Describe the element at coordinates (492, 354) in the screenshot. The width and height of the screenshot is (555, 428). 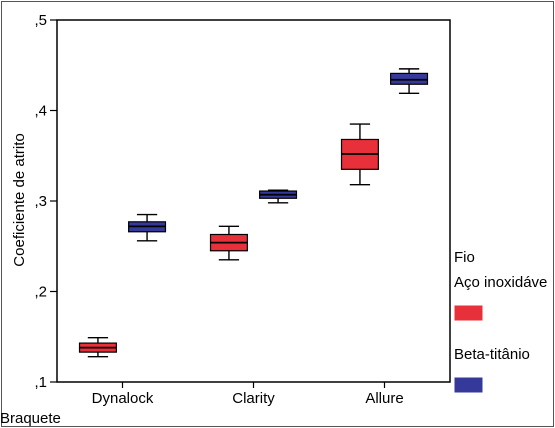
I see `legend-label: Beta-titânio` at that location.